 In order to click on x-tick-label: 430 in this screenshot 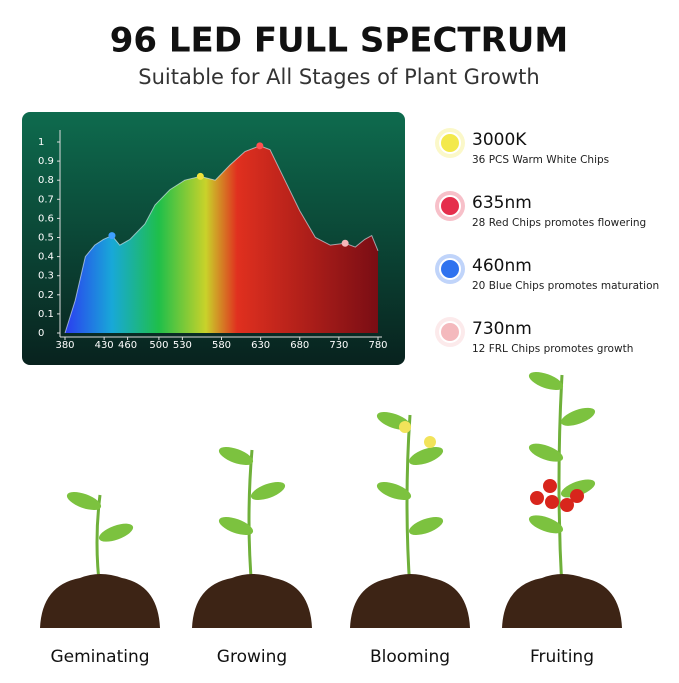, I will do `click(104, 345)`.